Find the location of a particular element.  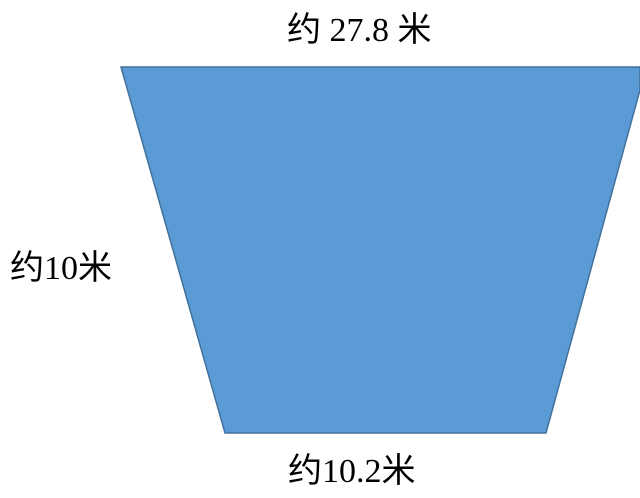

top-side-length-label: 约 27.8 米 is located at coordinates (359, 31).